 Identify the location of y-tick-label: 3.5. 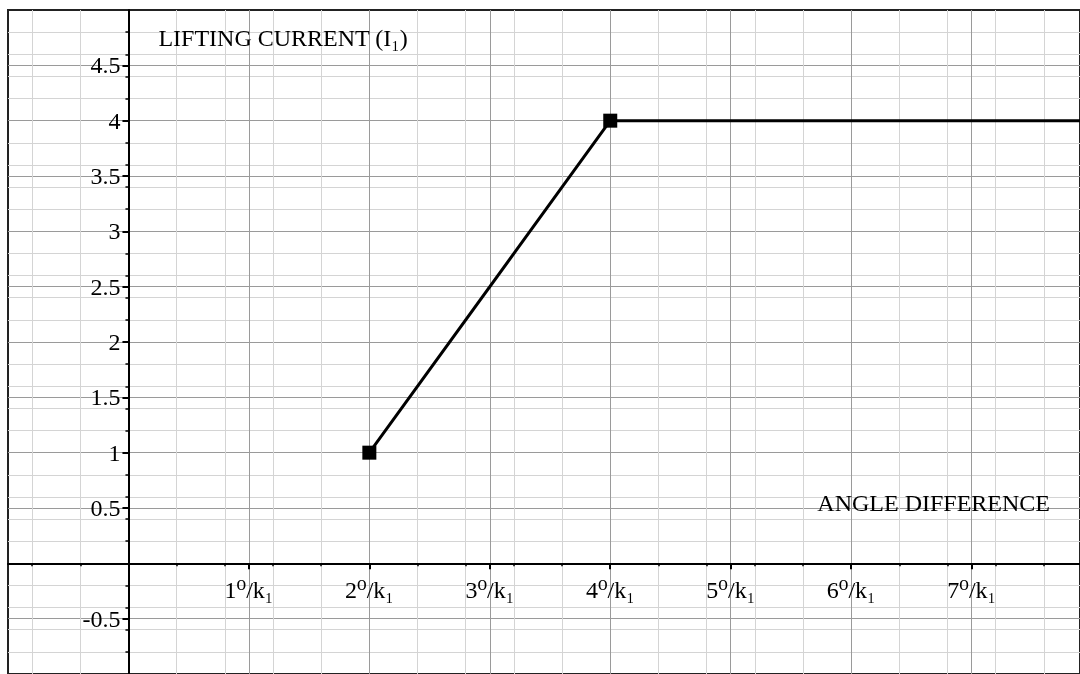
(105, 176).